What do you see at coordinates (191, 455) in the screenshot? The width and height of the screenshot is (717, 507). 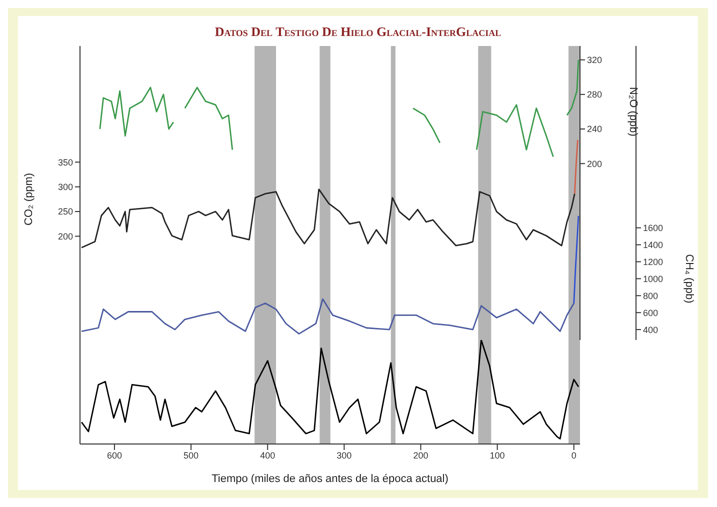 I see `x-tick-label: 500` at bounding box center [191, 455].